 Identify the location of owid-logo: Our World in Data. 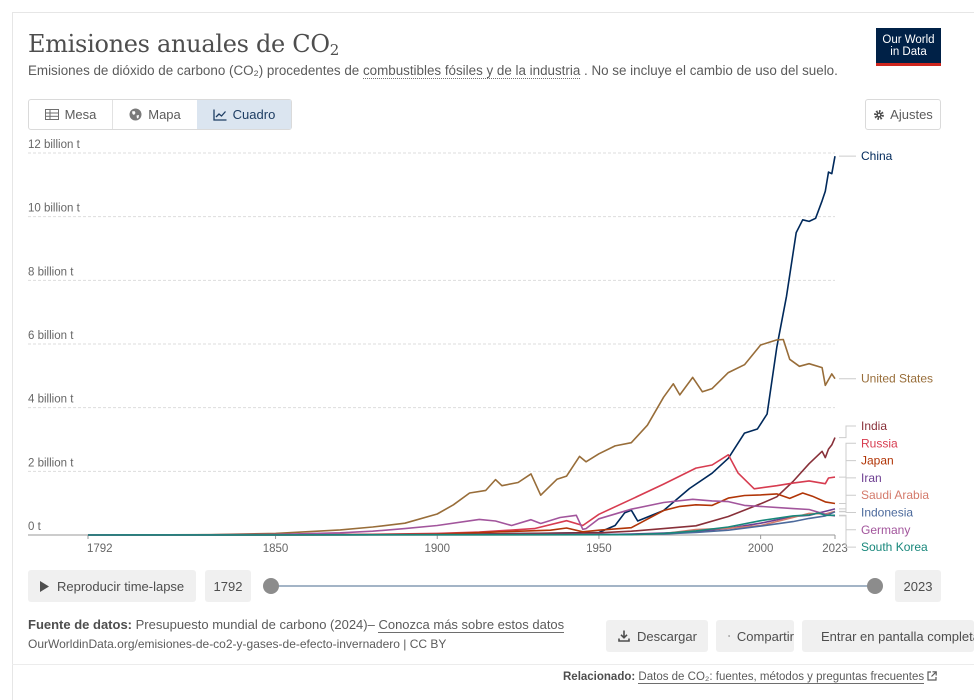
(908, 47).